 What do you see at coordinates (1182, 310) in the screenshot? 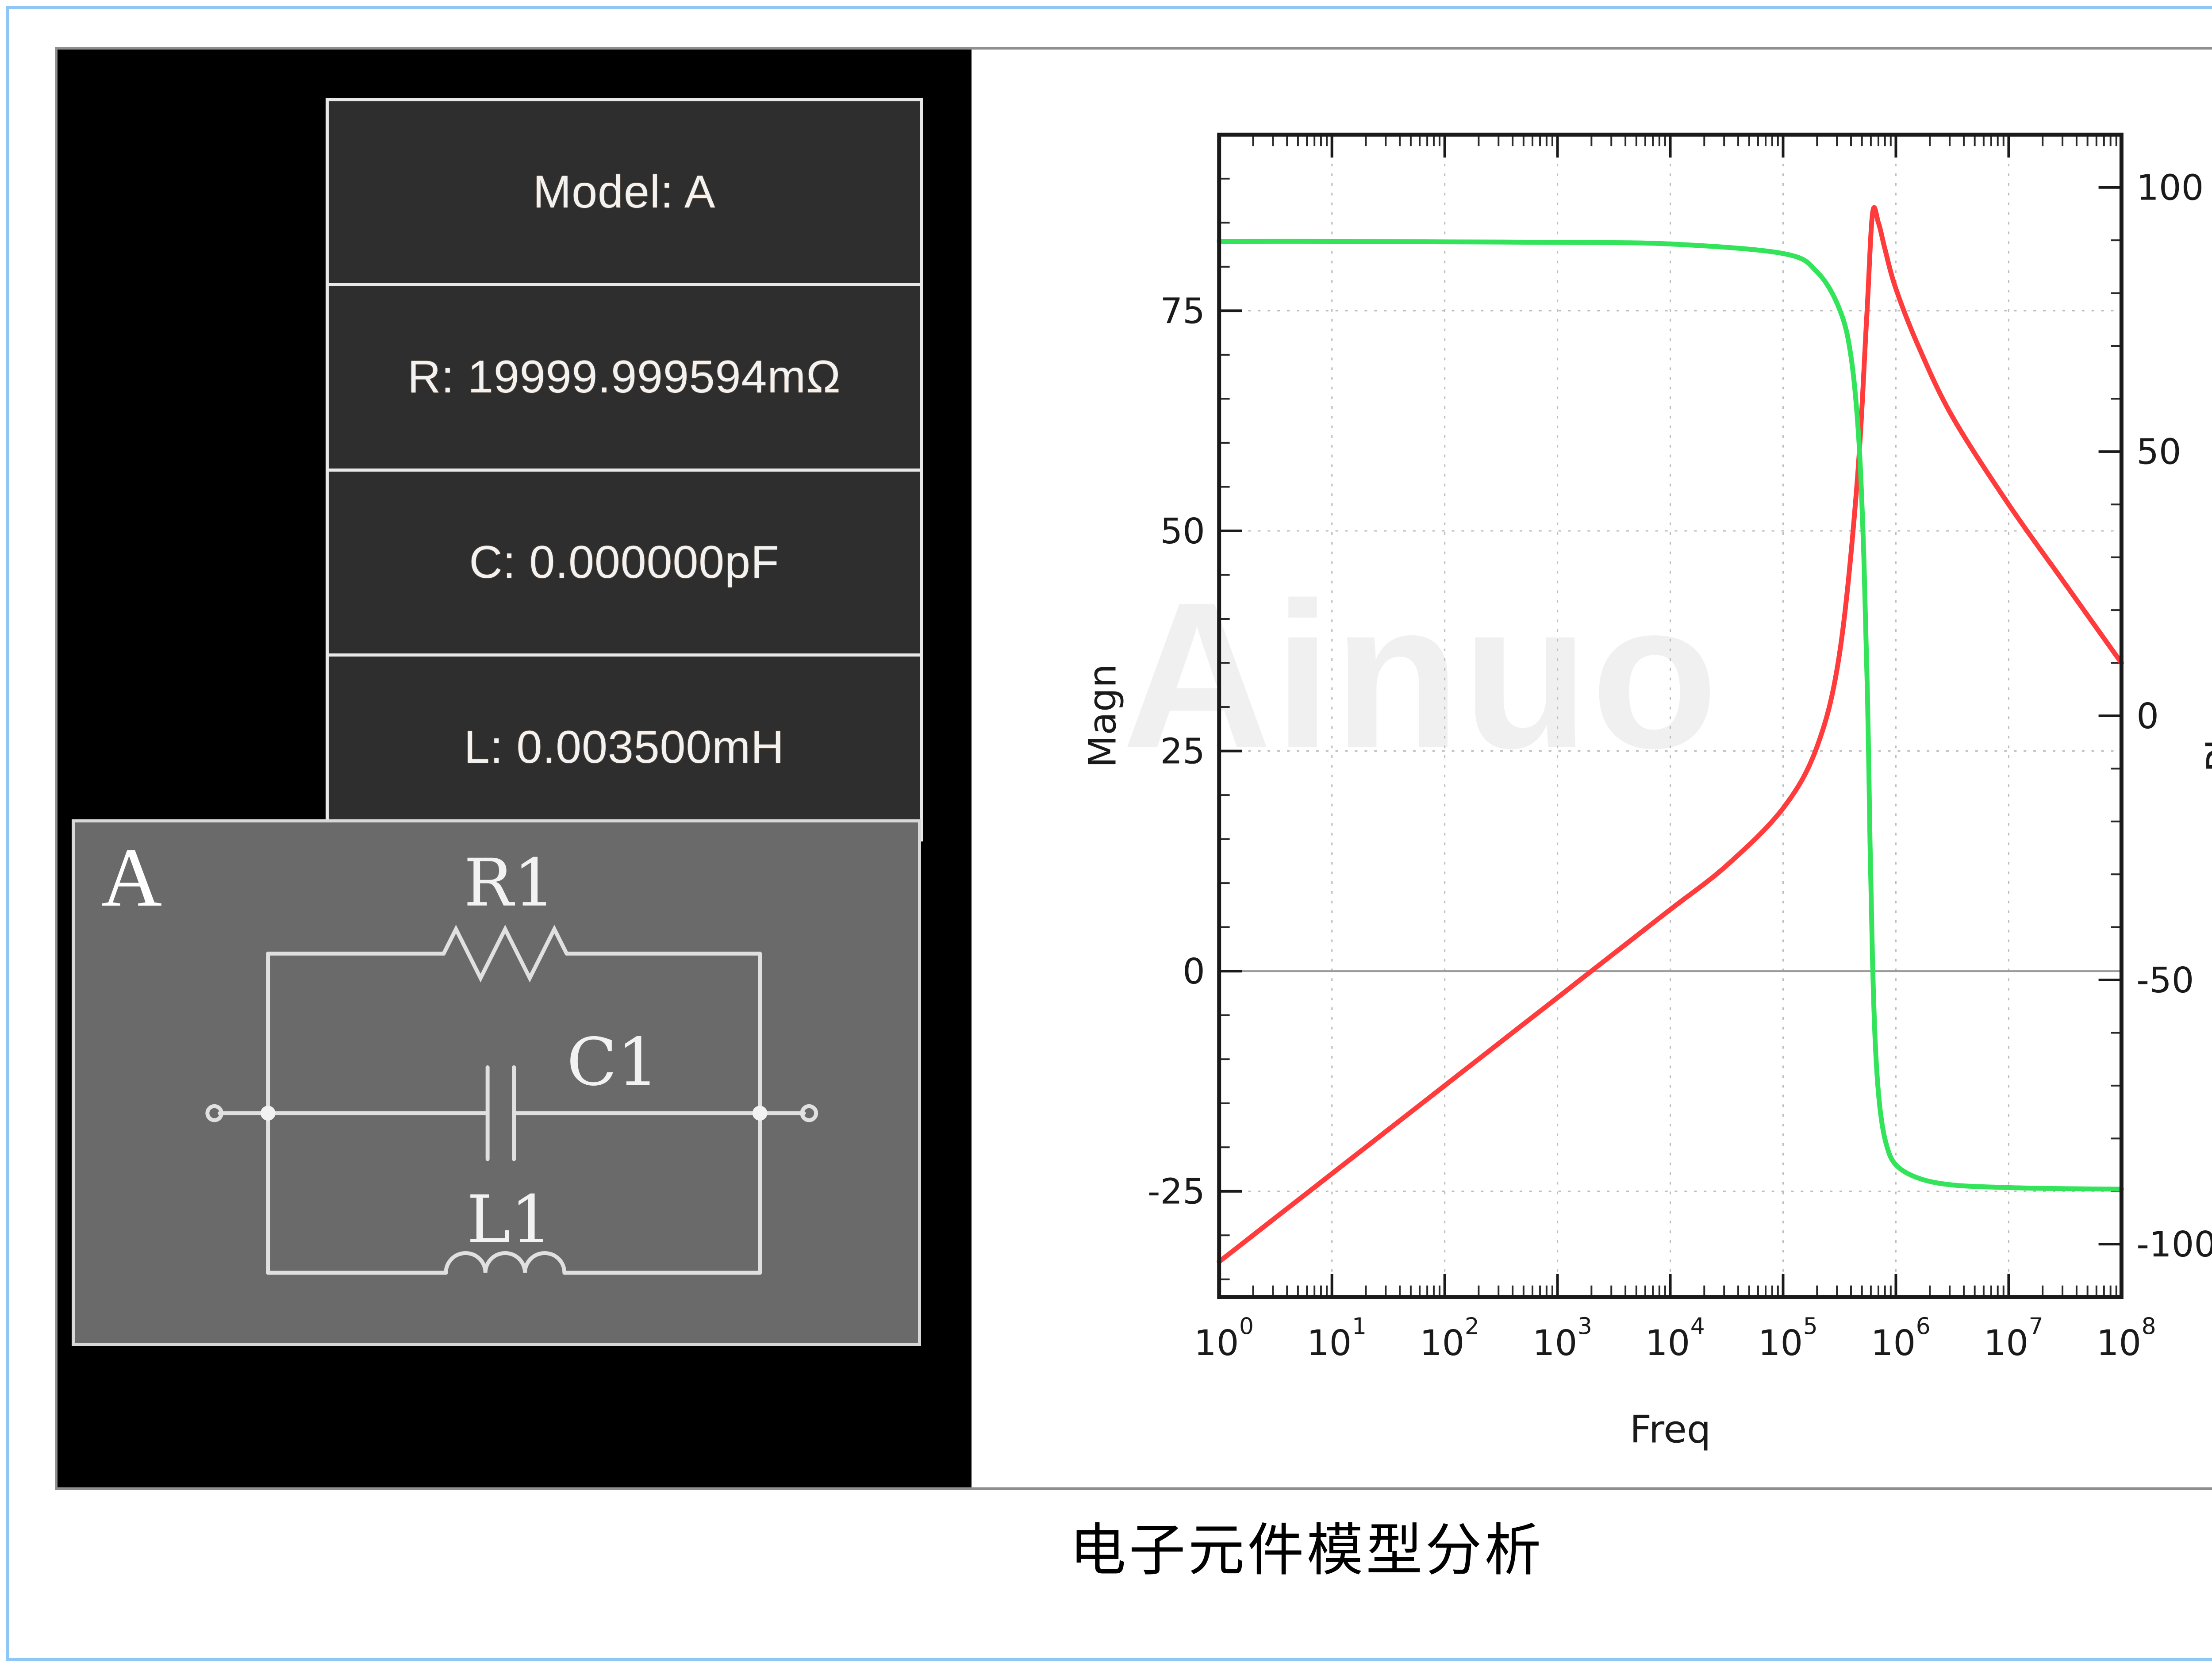
I see `y-axis-tick-label: 75` at bounding box center [1182, 310].